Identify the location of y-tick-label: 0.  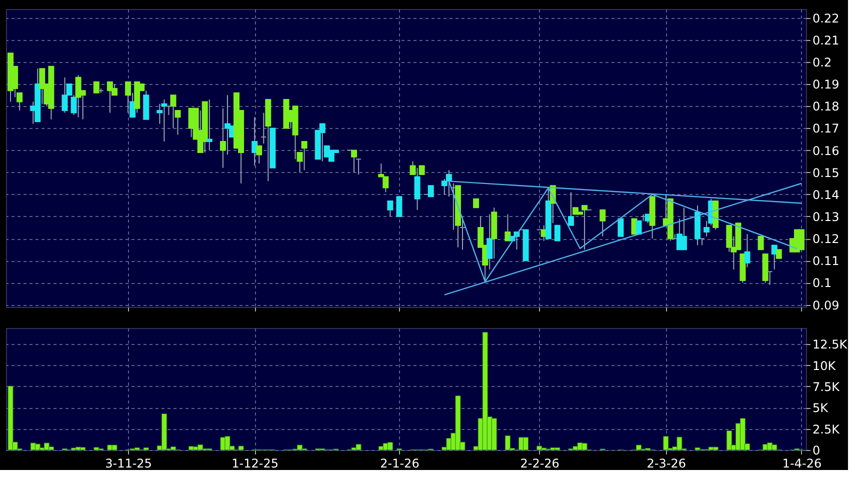
(816, 451).